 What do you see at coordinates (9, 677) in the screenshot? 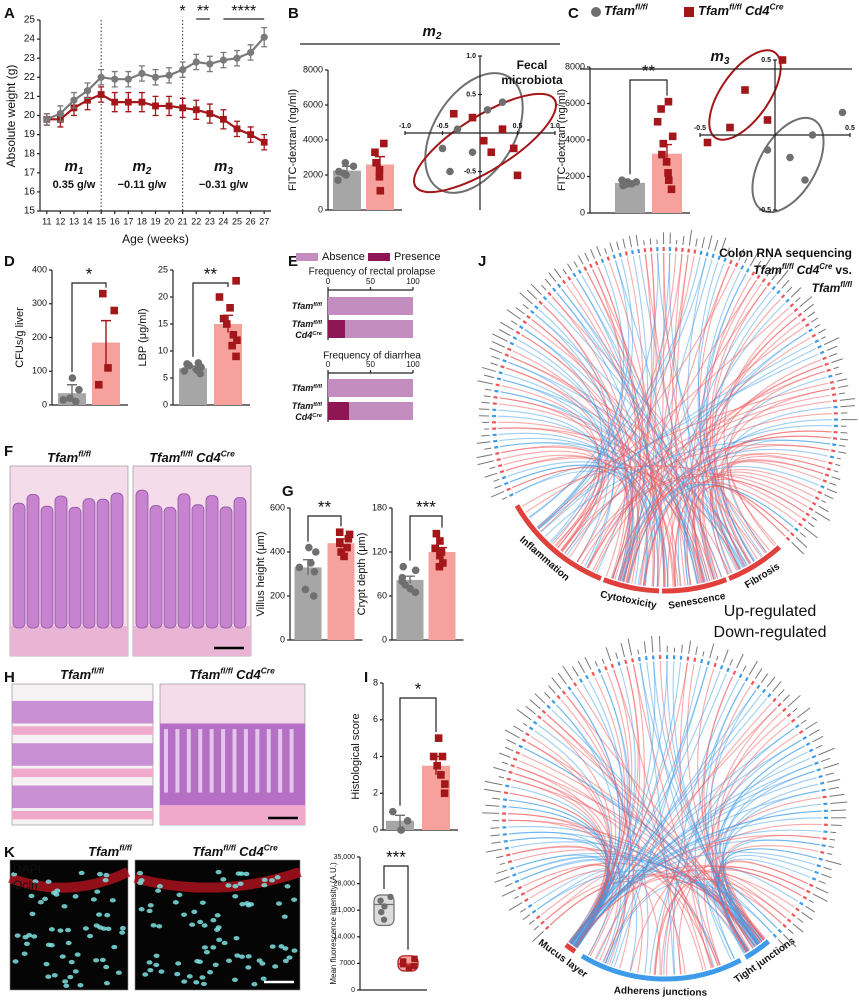
I see `panel-letter: H` at bounding box center [9, 677].